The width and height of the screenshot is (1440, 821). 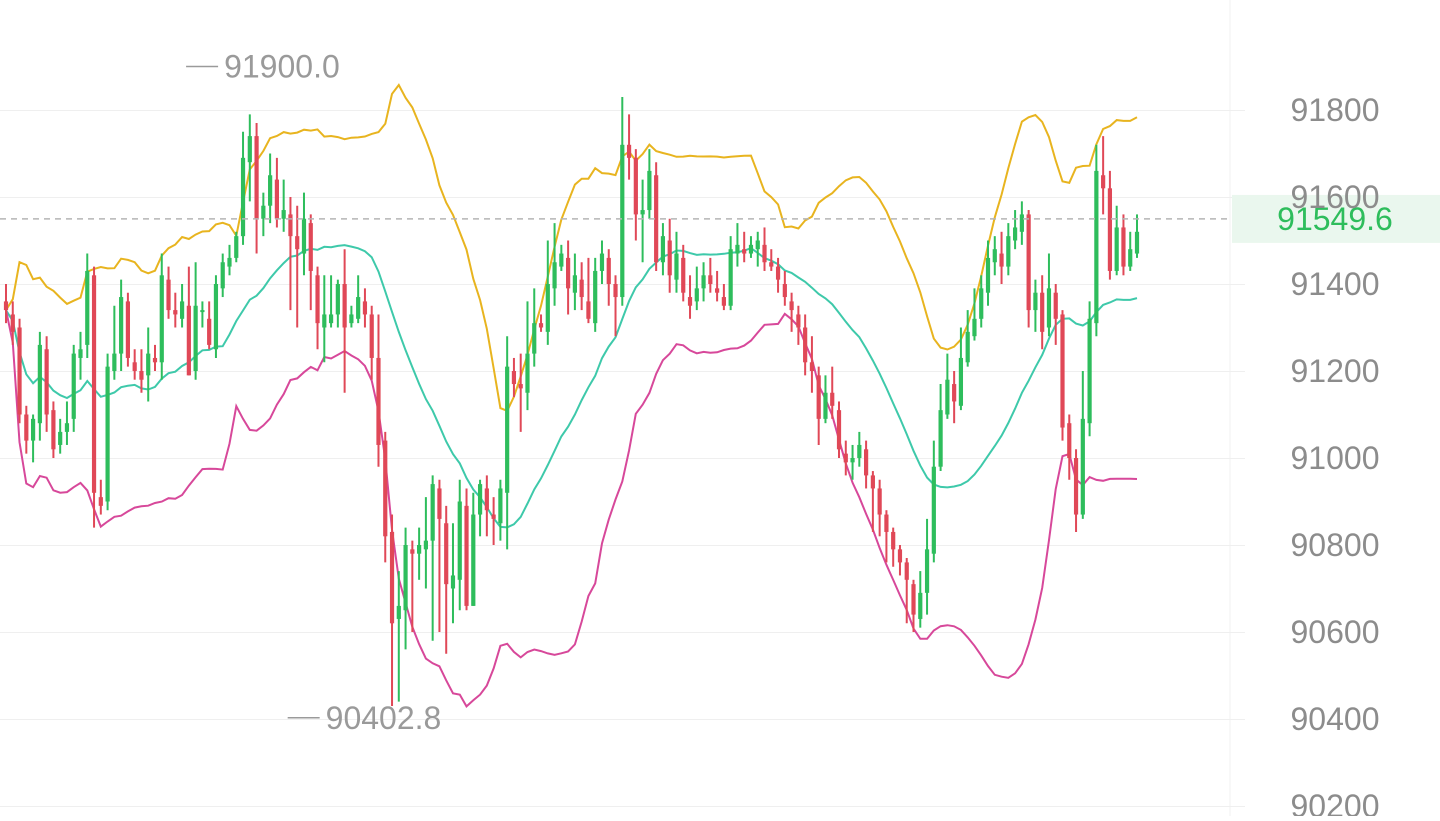 What do you see at coordinates (282, 67) in the screenshot?
I see `max-price-label: 91900.0` at bounding box center [282, 67].